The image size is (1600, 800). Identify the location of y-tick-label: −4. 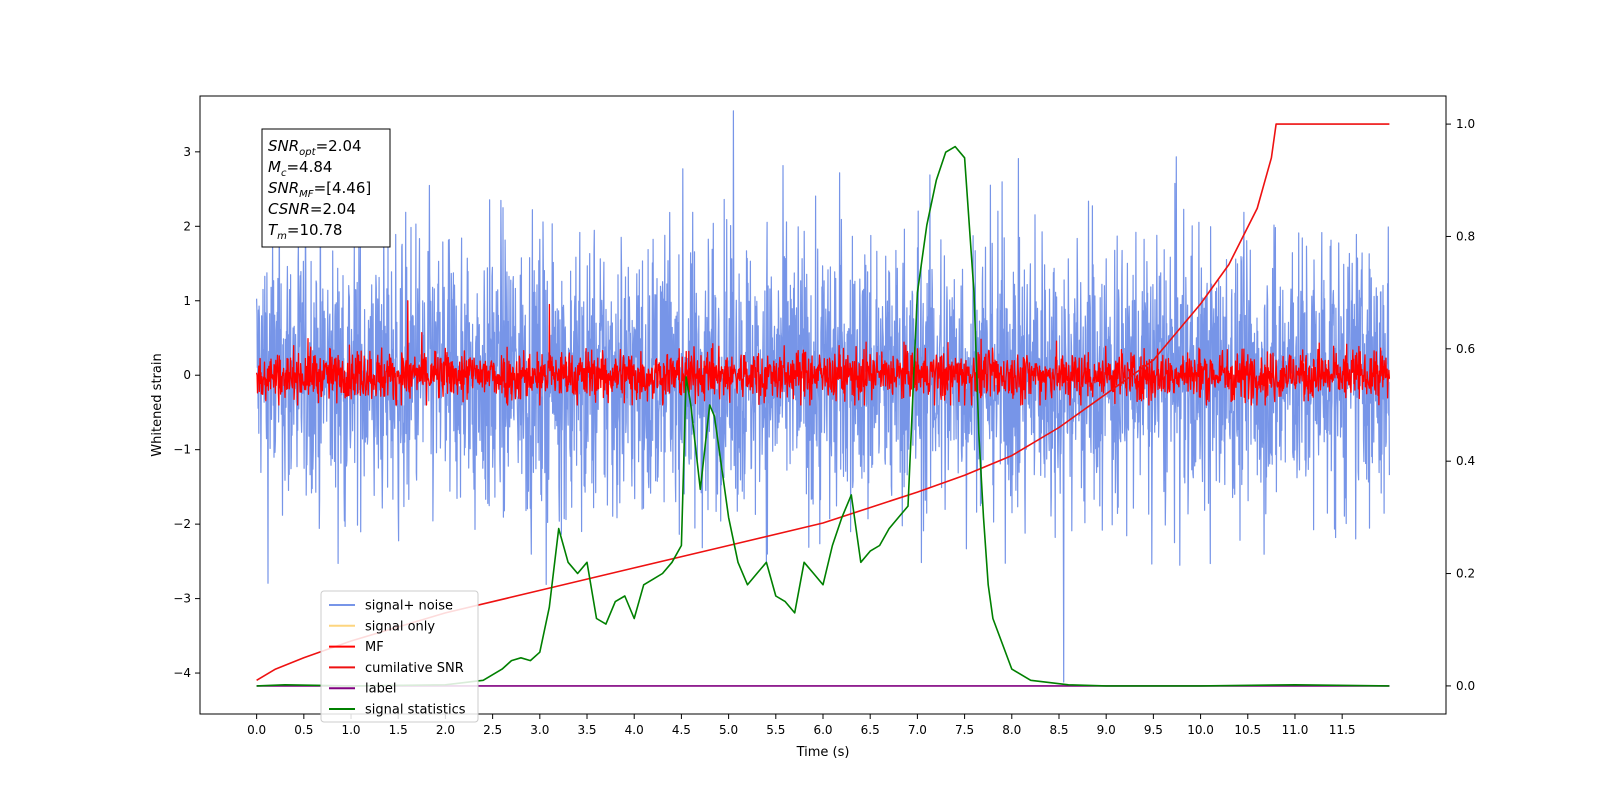
(182, 673).